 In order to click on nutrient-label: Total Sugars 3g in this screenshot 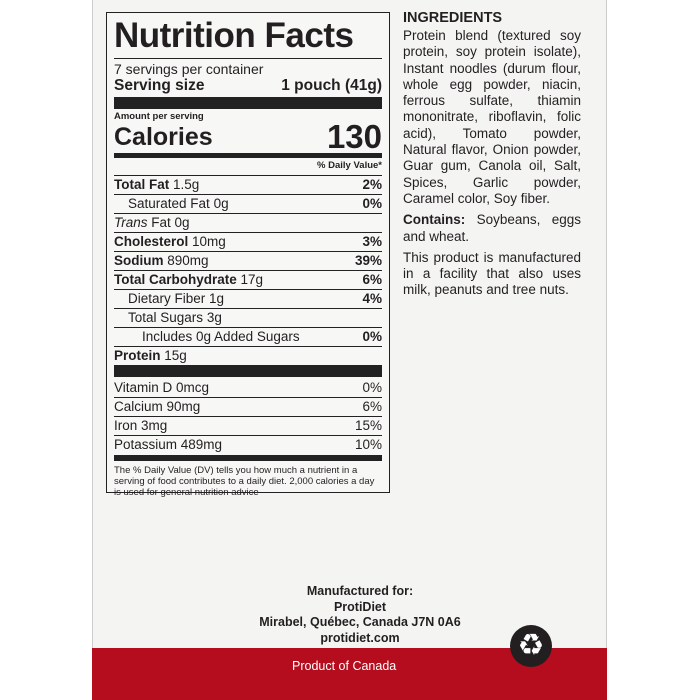, I will do `click(175, 317)`.